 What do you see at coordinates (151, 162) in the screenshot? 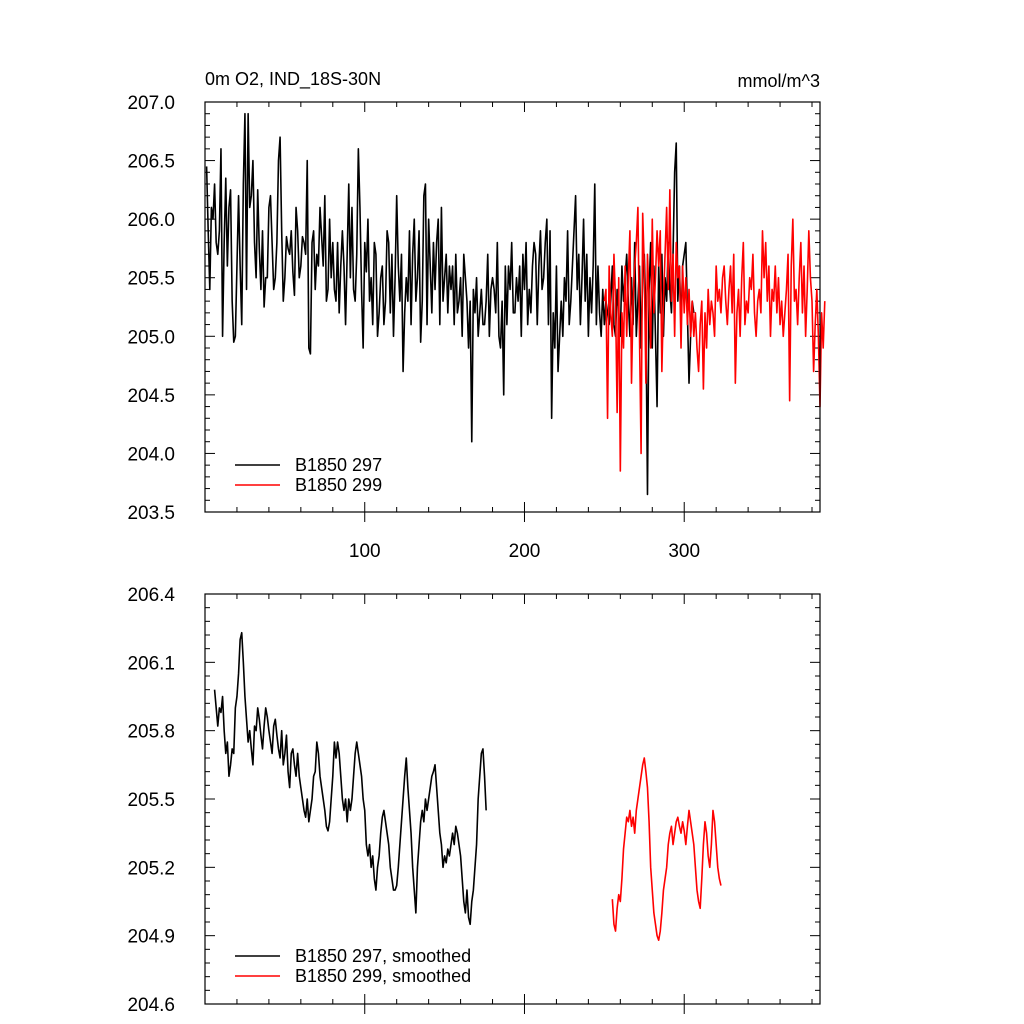
I see `top-ytick-label: 206.5` at bounding box center [151, 162].